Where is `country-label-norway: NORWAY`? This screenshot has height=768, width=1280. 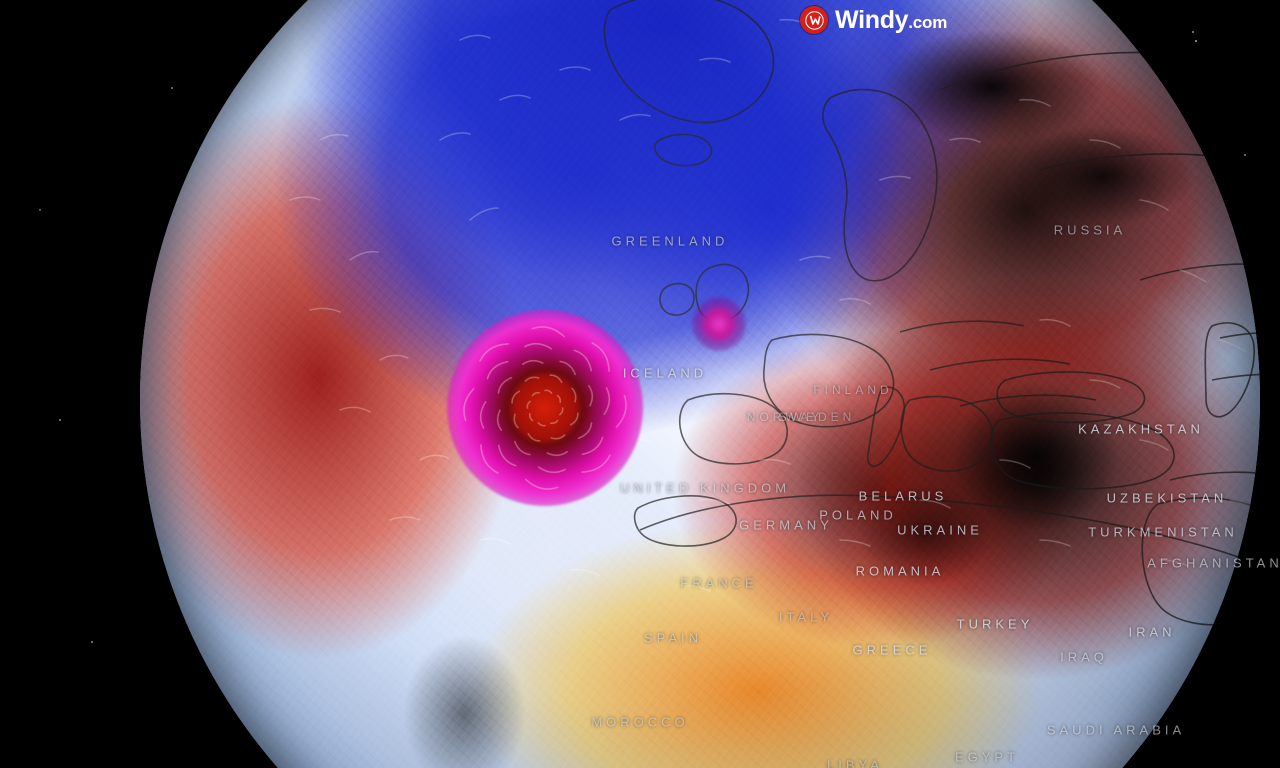 country-label-norway: NORWAY is located at coordinates (785, 417).